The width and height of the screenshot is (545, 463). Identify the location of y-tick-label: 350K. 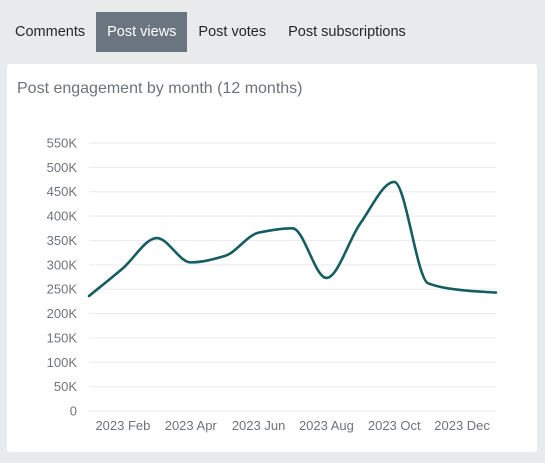
(62, 240).